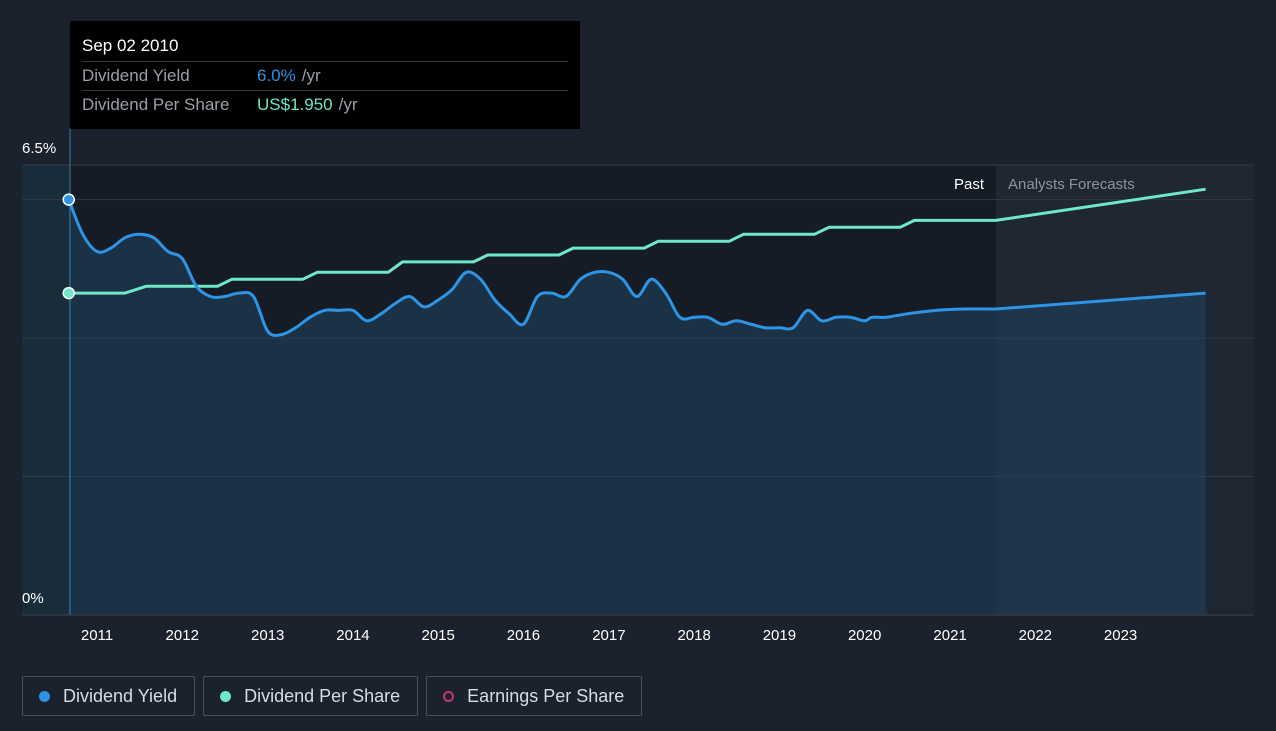  What do you see at coordinates (1120, 635) in the screenshot?
I see `x-tick-label: 2023` at bounding box center [1120, 635].